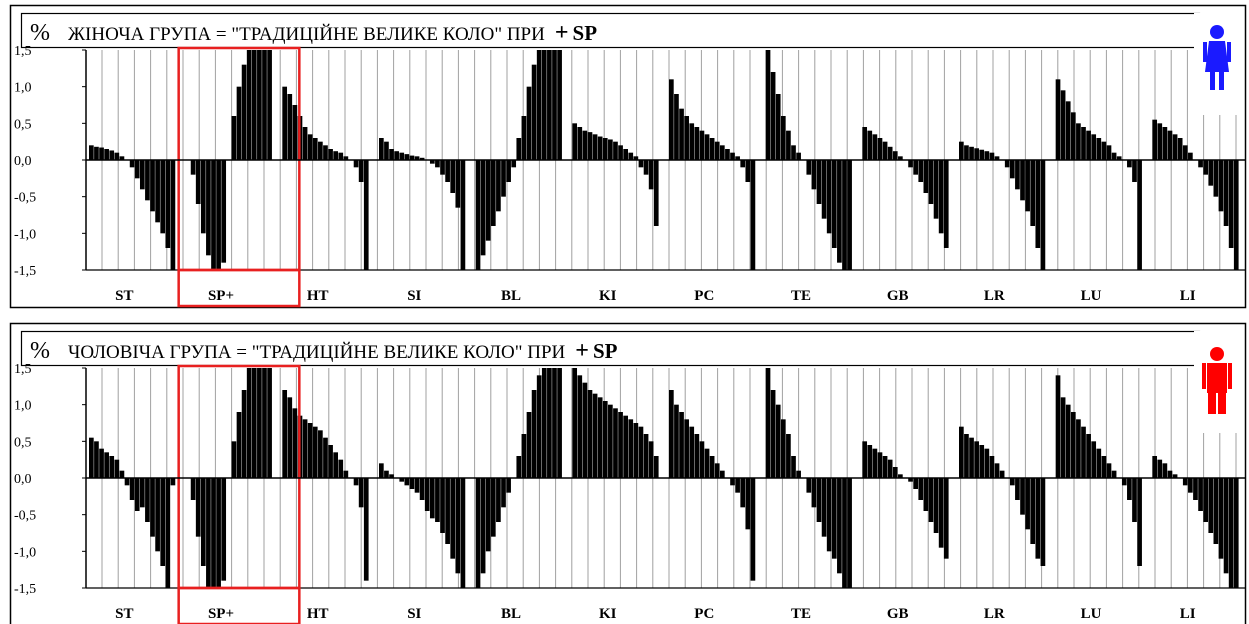 The width and height of the screenshot is (1249, 624). What do you see at coordinates (221, 614) in the screenshot?
I see `category-label: SP+` at bounding box center [221, 614].